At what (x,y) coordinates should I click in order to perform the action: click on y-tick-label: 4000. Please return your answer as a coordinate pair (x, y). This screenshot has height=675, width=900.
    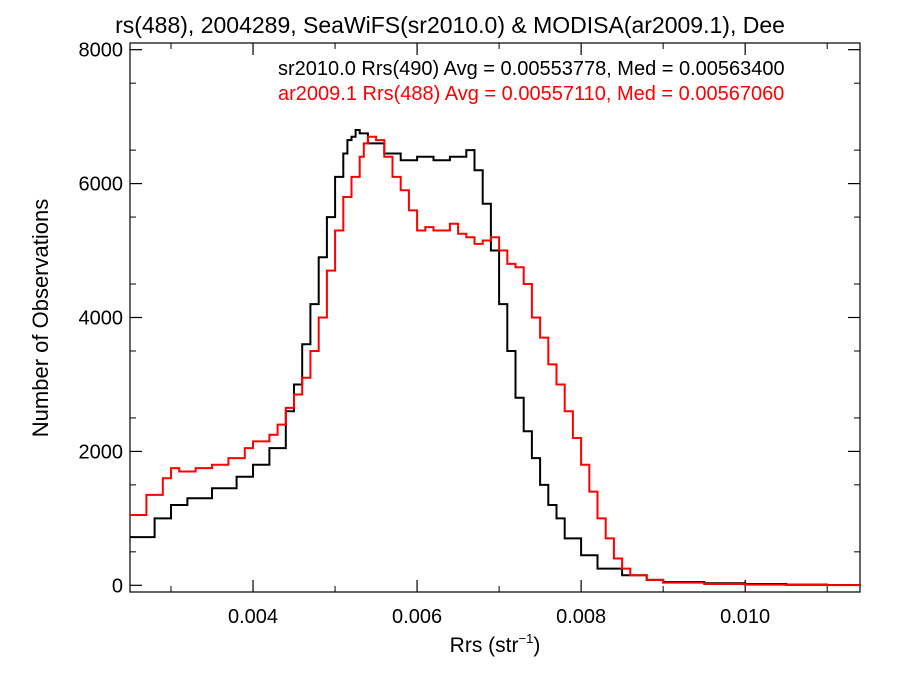
    Looking at the image, I should click on (101, 319).